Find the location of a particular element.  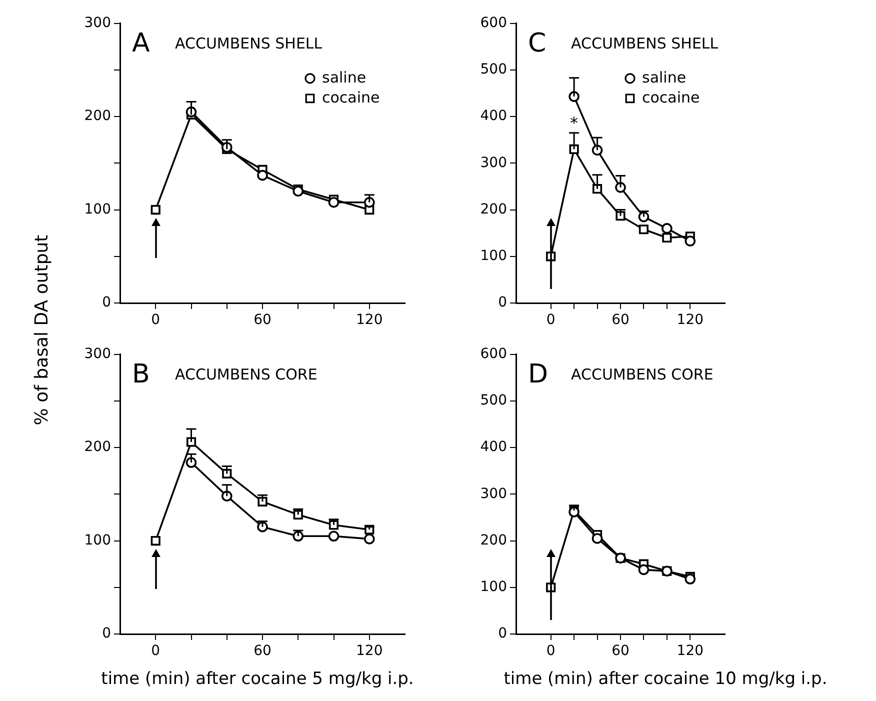

annotation: D is located at coordinates (538, 374).